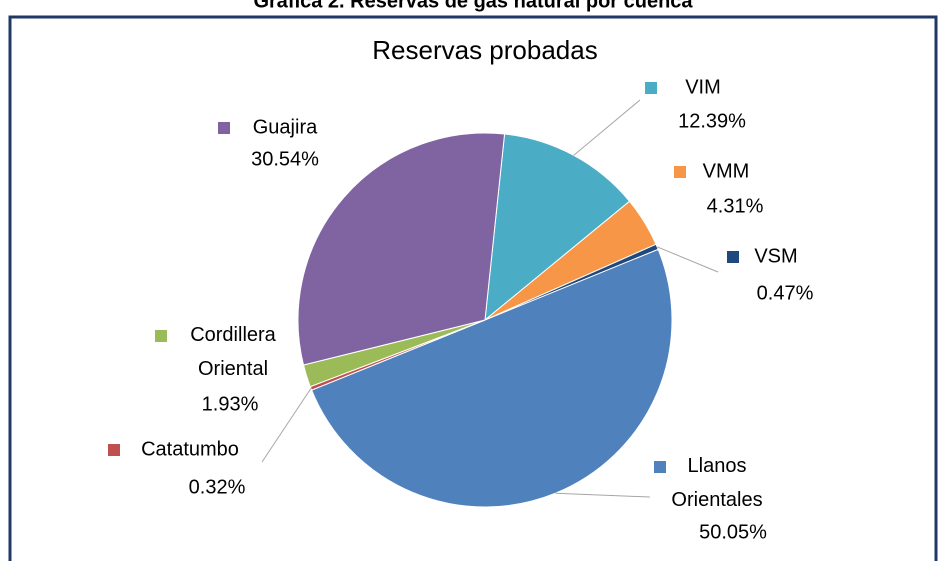 This screenshot has width=946, height=561. Describe the element at coordinates (726, 171) in the screenshot. I see `category-label: VMM` at that location.